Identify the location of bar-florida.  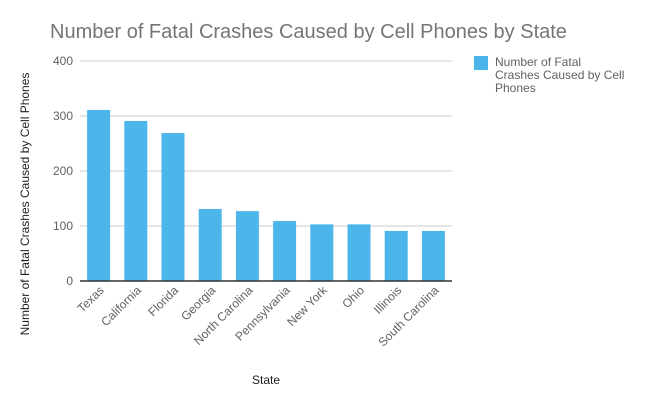
(173, 207).